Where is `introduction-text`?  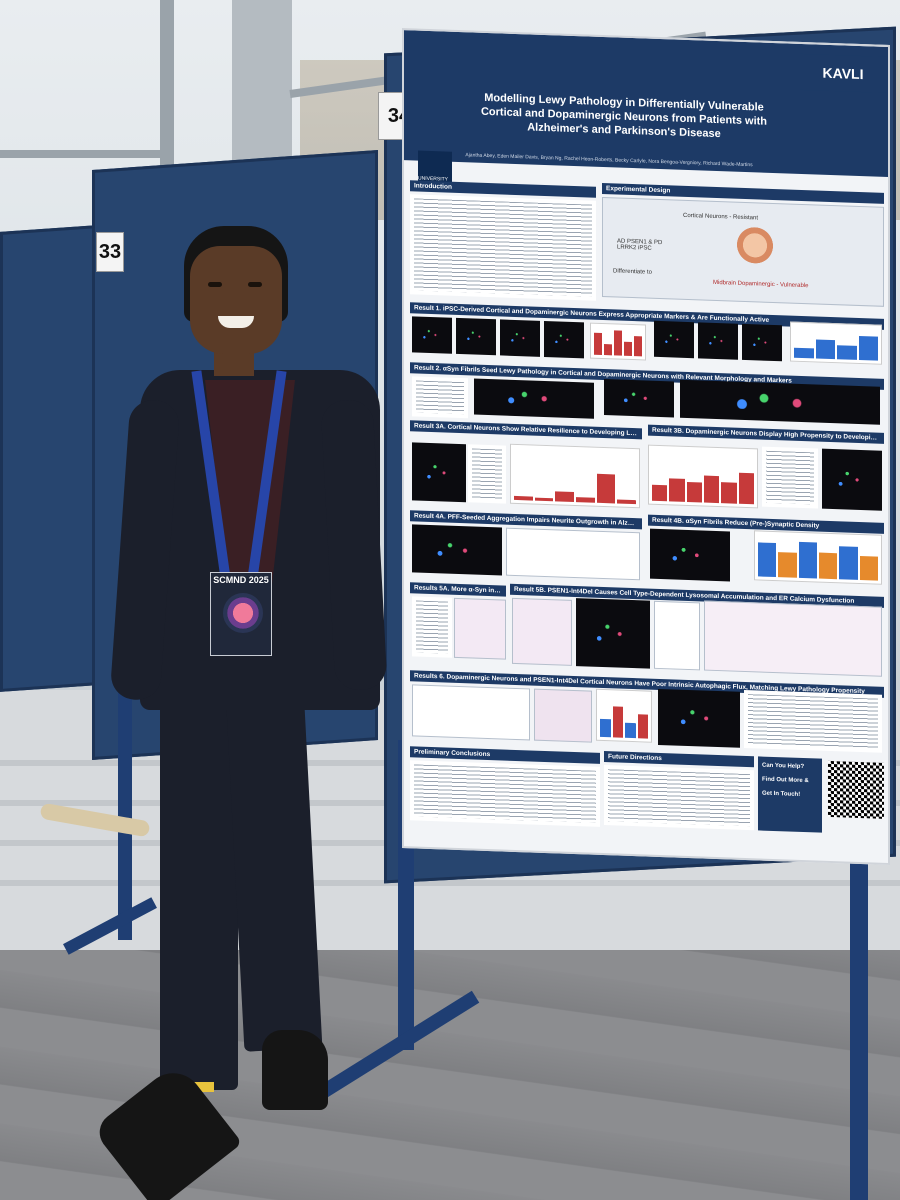
introduction-text is located at coordinates (503, 247).